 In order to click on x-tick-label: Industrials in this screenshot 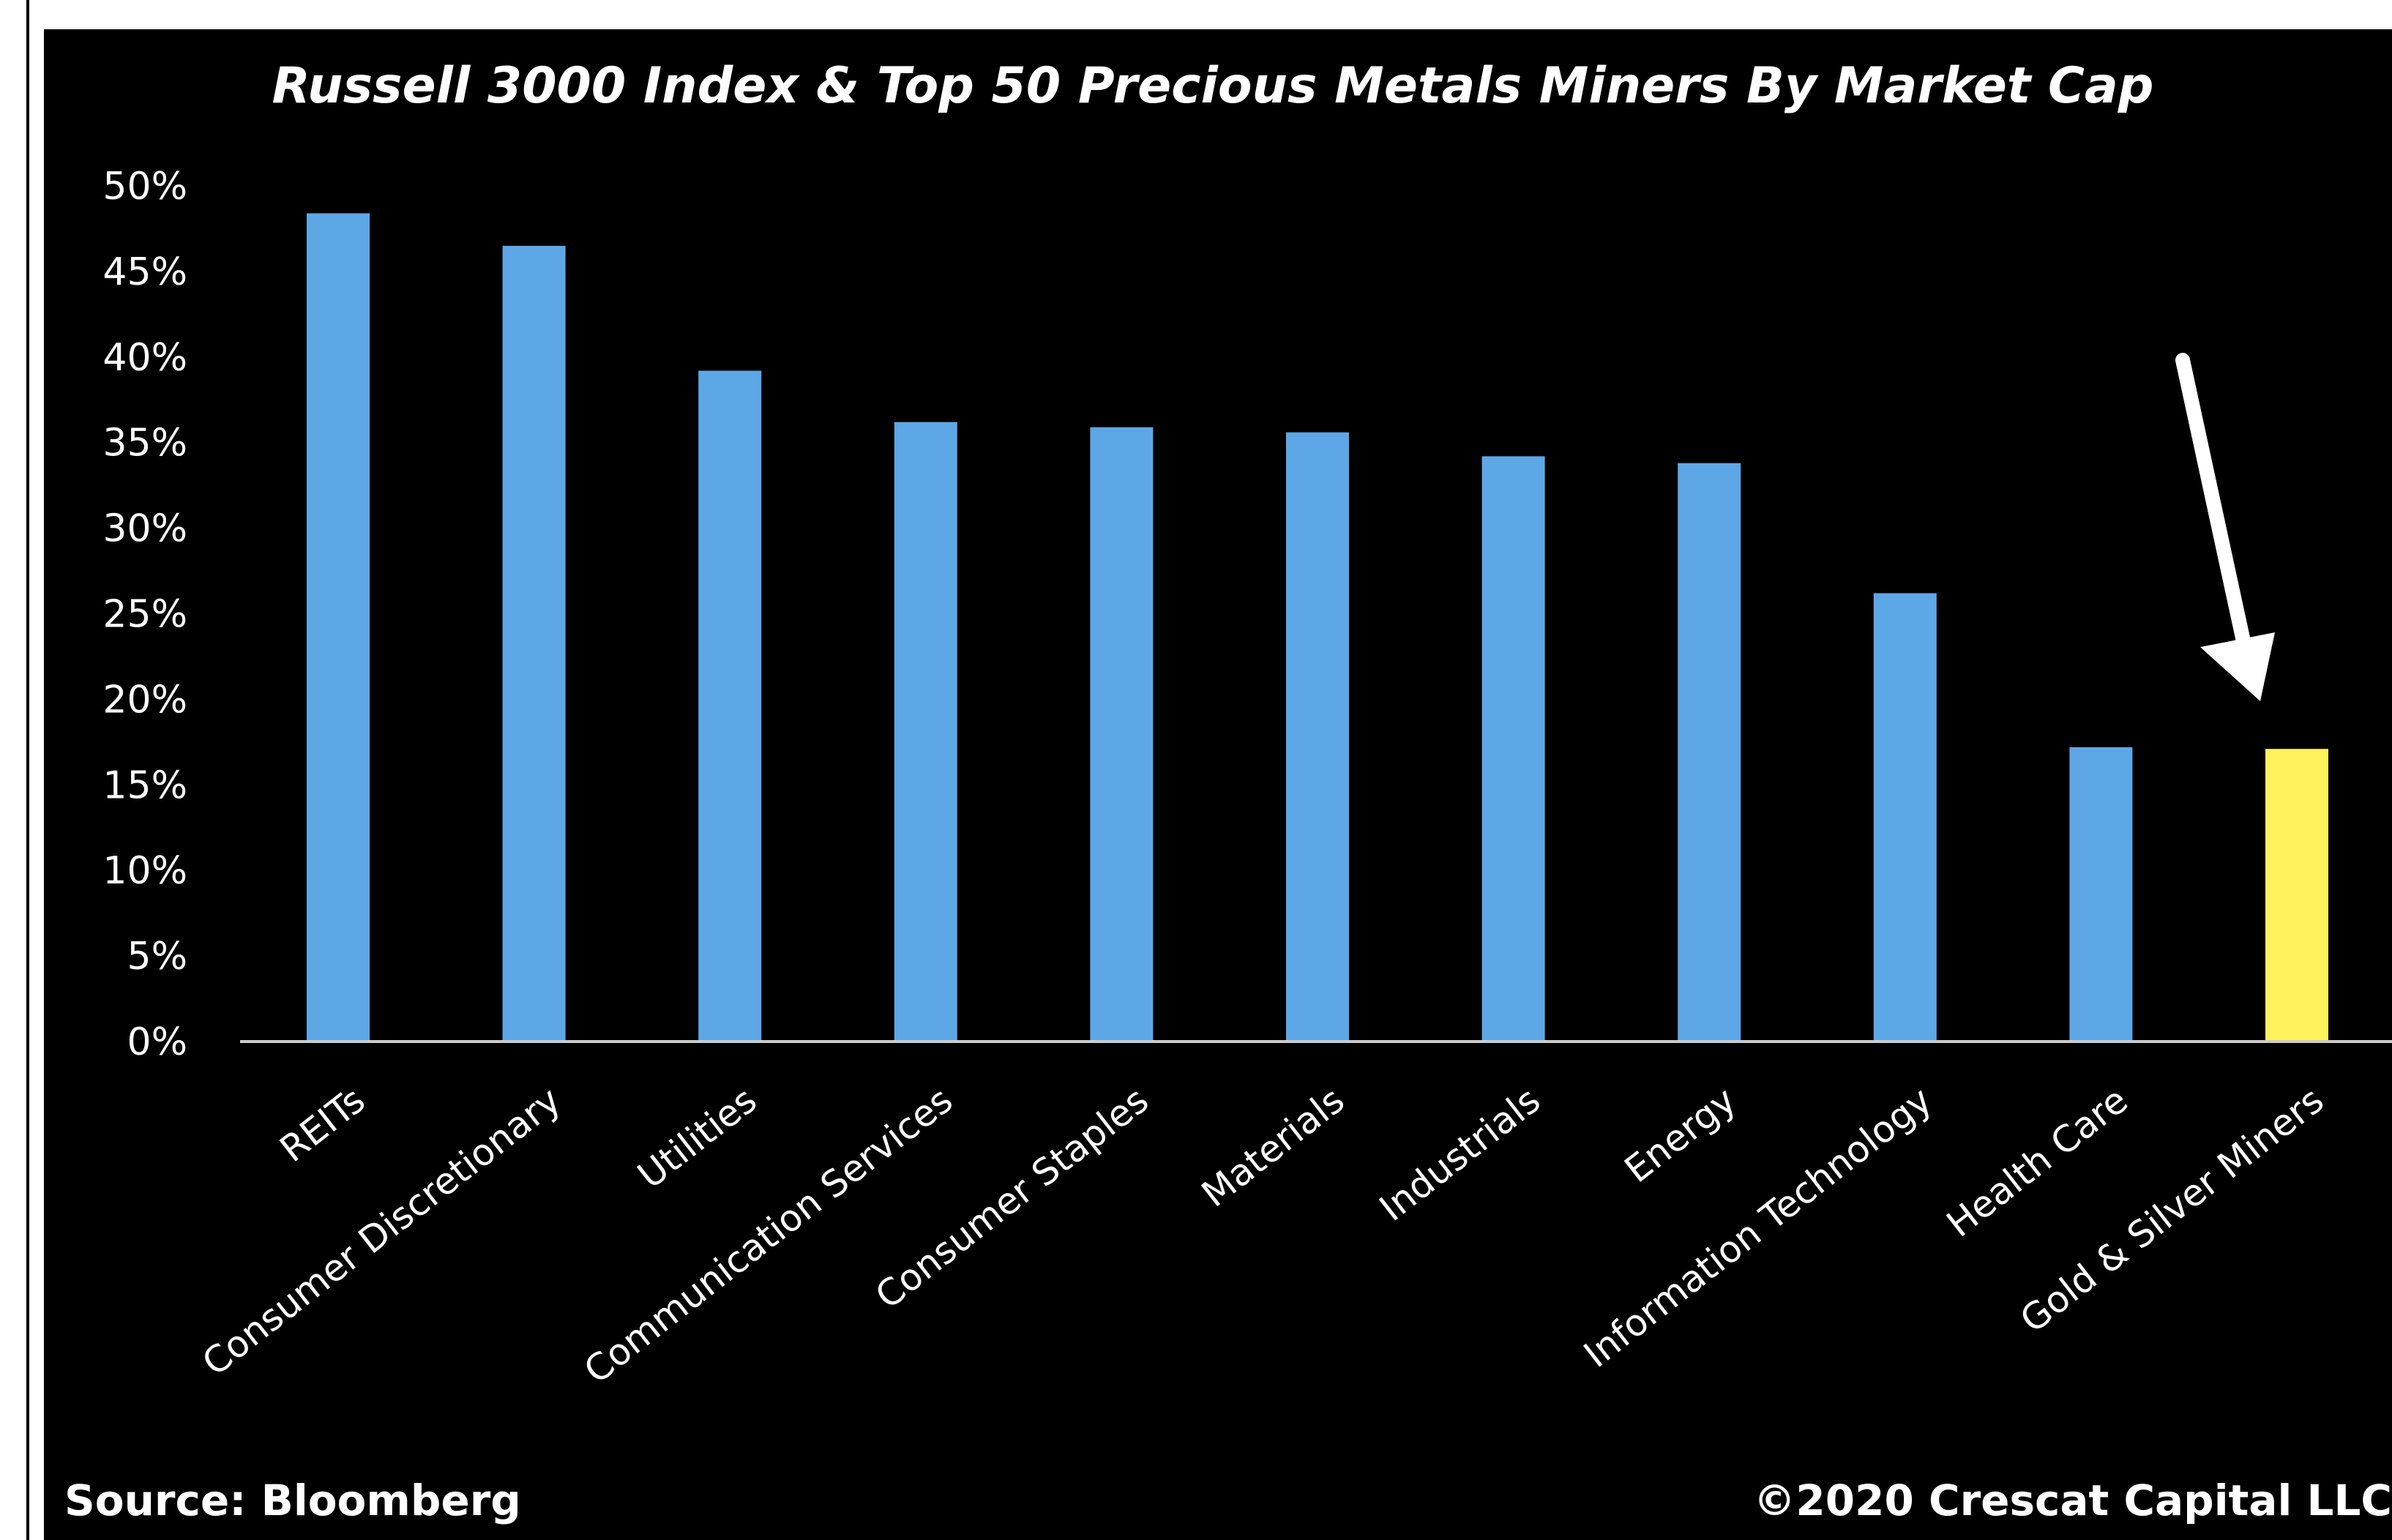, I will do `click(1460, 1154)`.